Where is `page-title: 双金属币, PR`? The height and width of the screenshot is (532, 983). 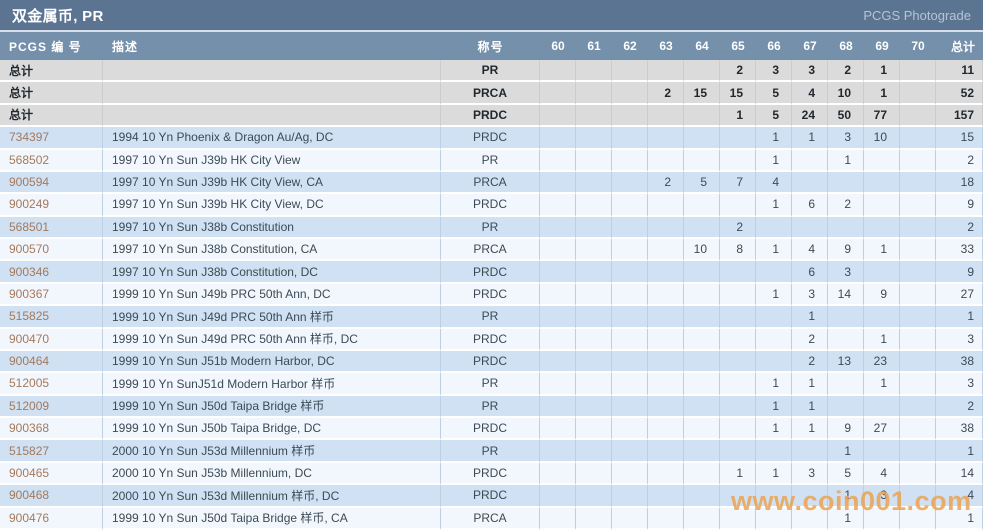
page-title: 双金属币, PR is located at coordinates (58, 16).